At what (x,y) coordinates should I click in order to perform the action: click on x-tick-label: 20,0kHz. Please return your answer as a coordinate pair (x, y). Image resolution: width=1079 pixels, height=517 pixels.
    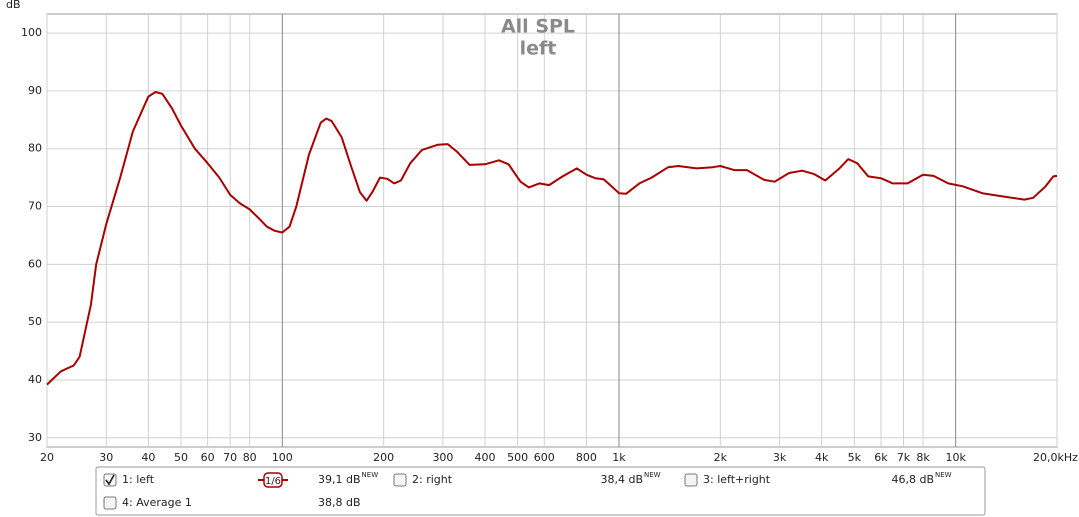
    Looking at the image, I should click on (1055, 457).